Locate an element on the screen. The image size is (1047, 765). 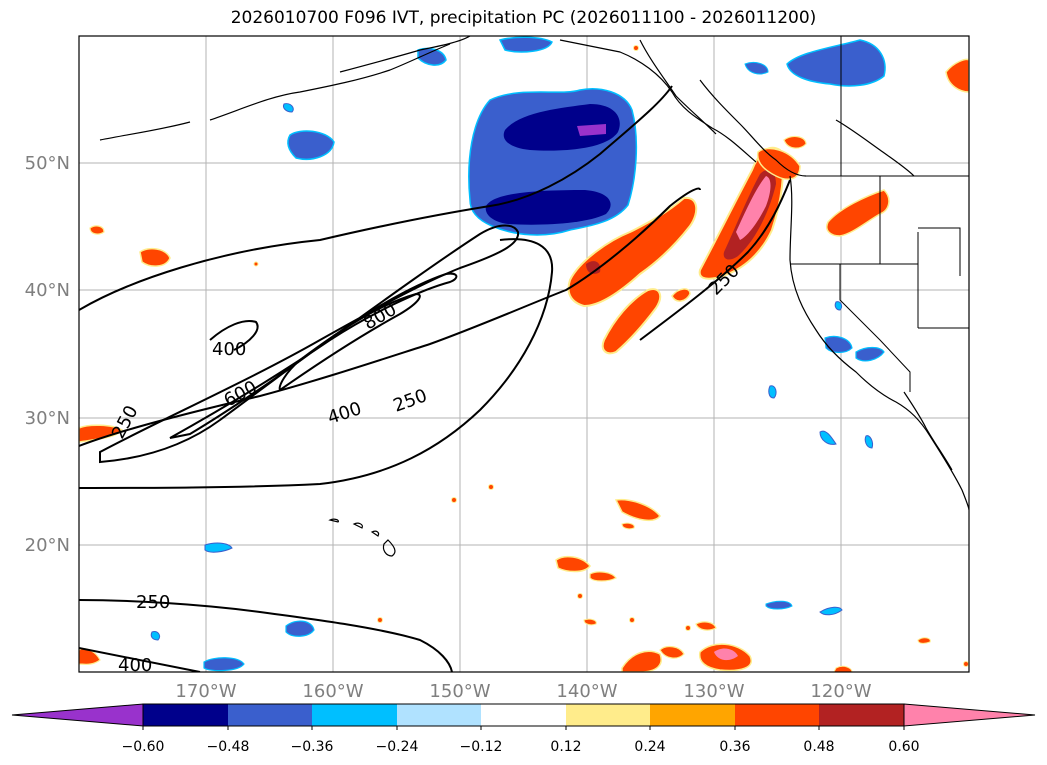
lon-label-170w: 170°W is located at coordinates (205, 691).